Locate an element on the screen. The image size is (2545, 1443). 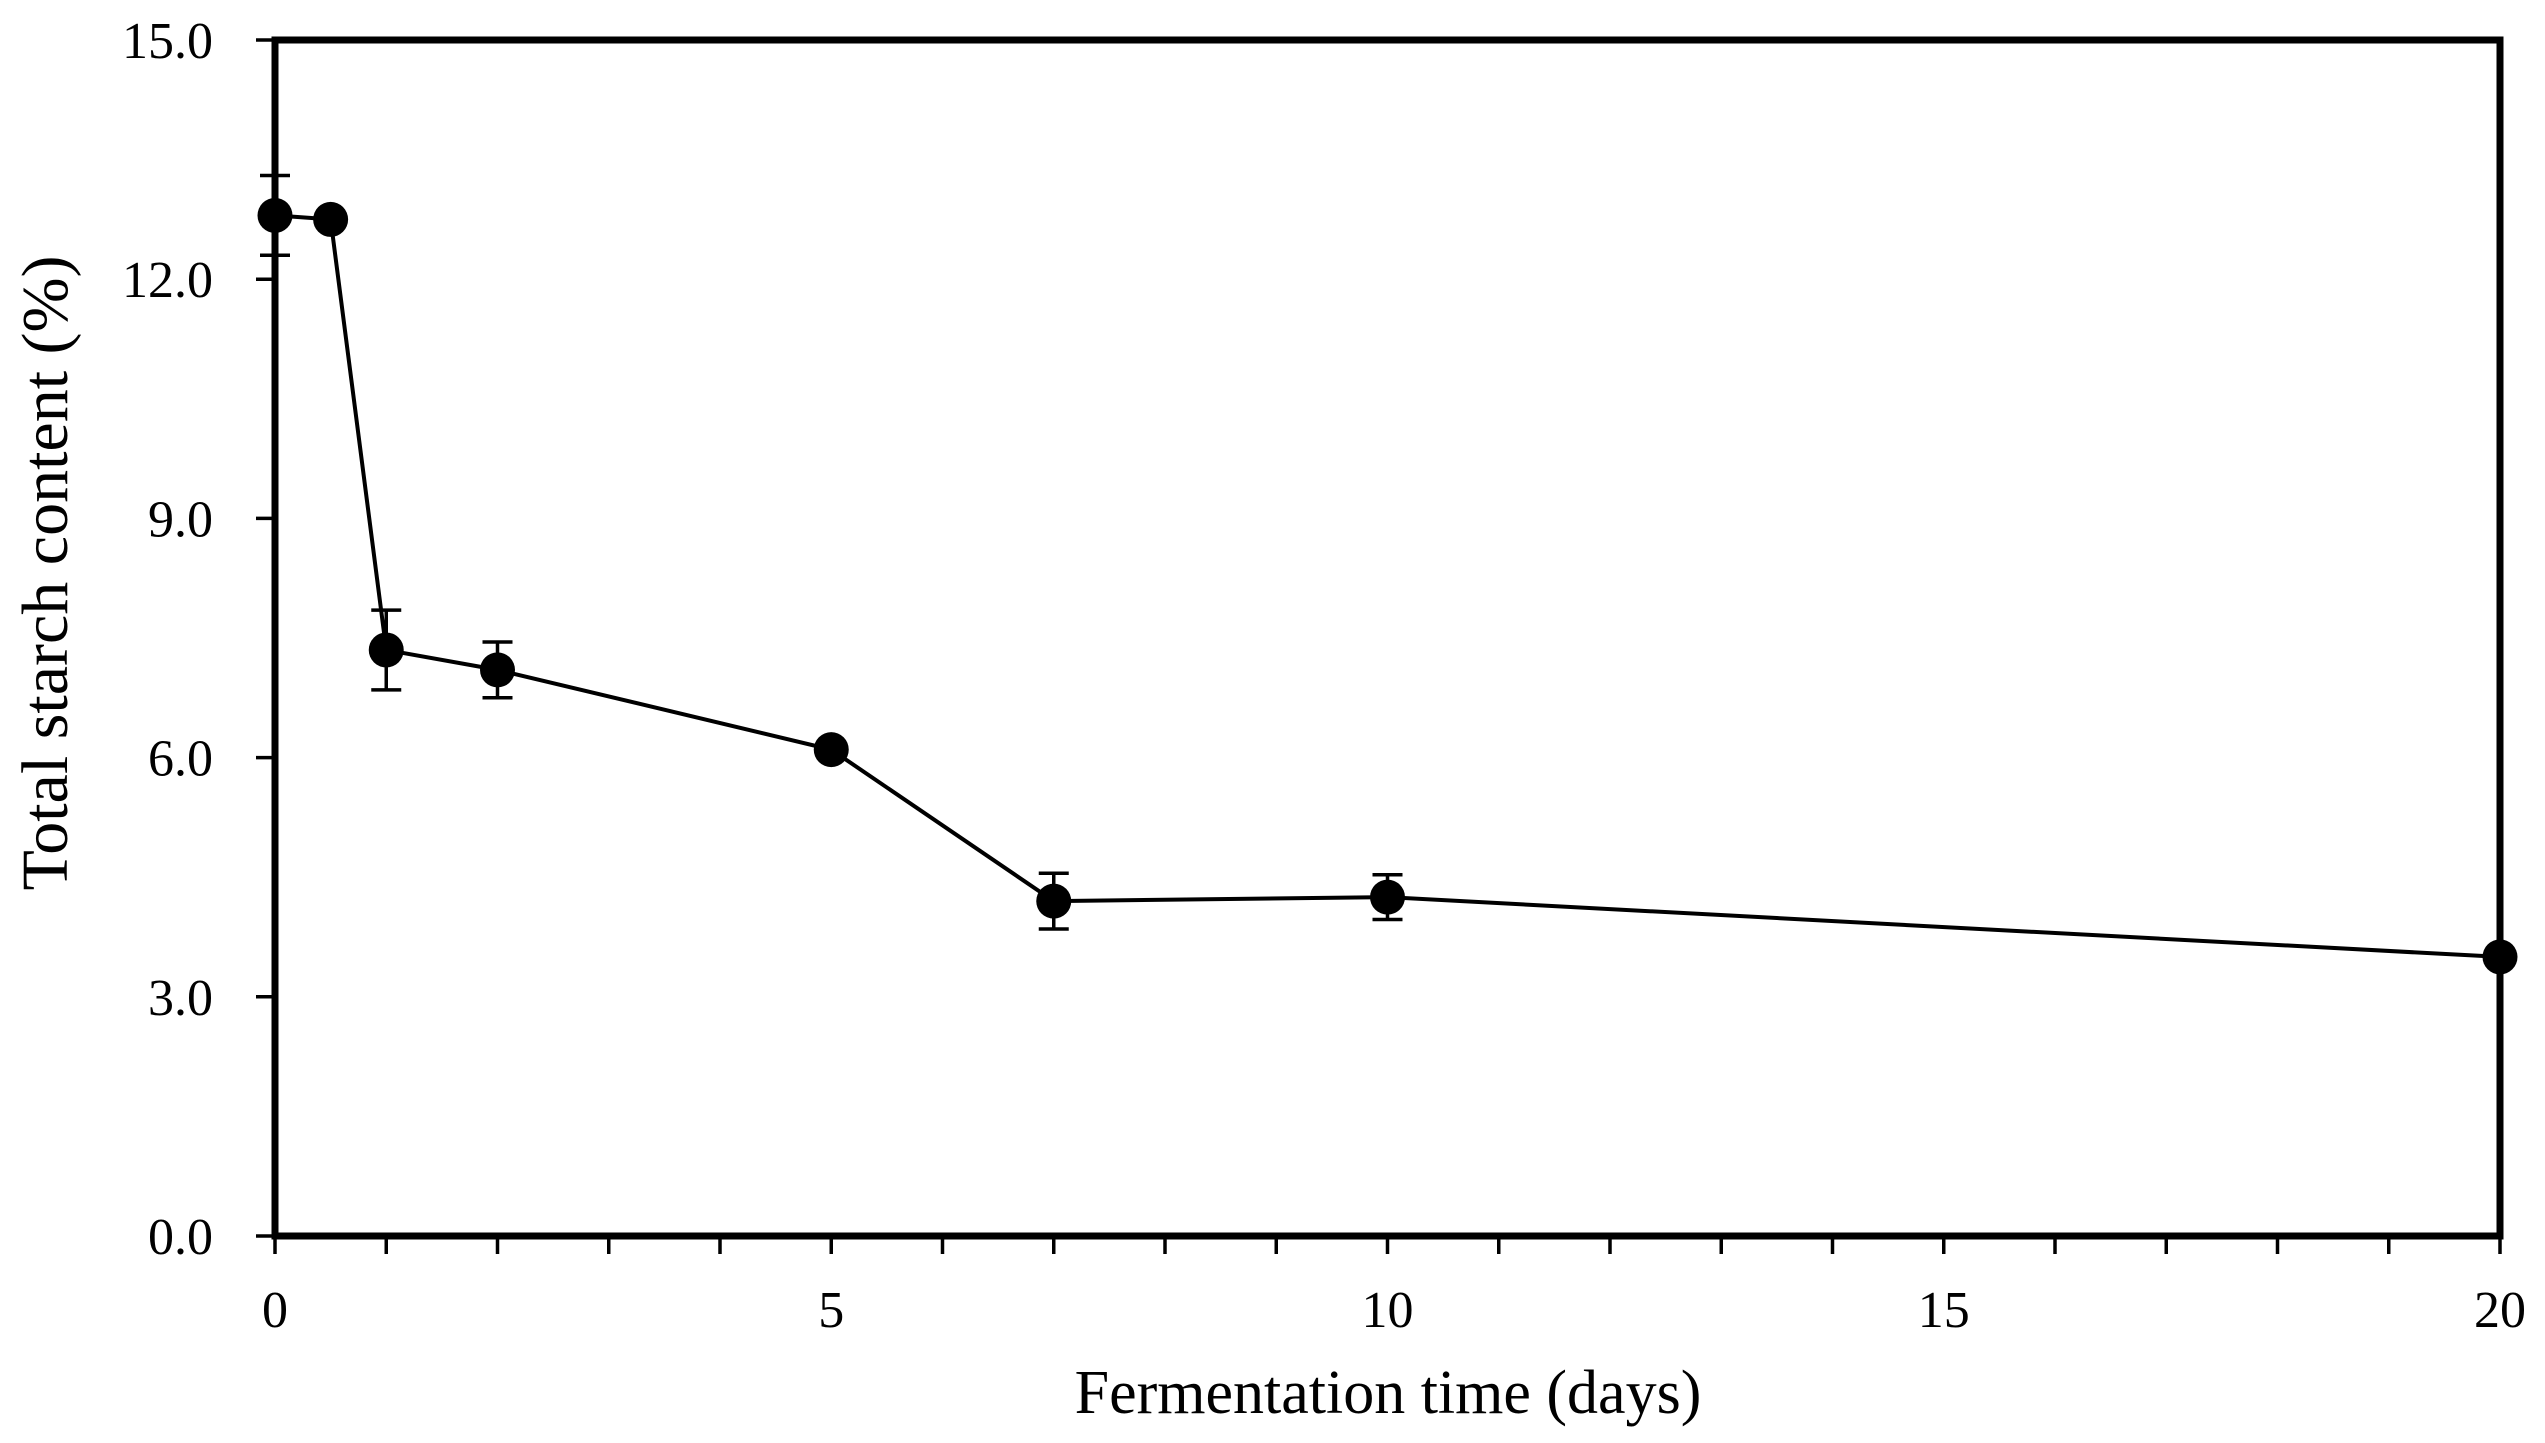
y-tick-label: 15.0 is located at coordinates (167, 41).